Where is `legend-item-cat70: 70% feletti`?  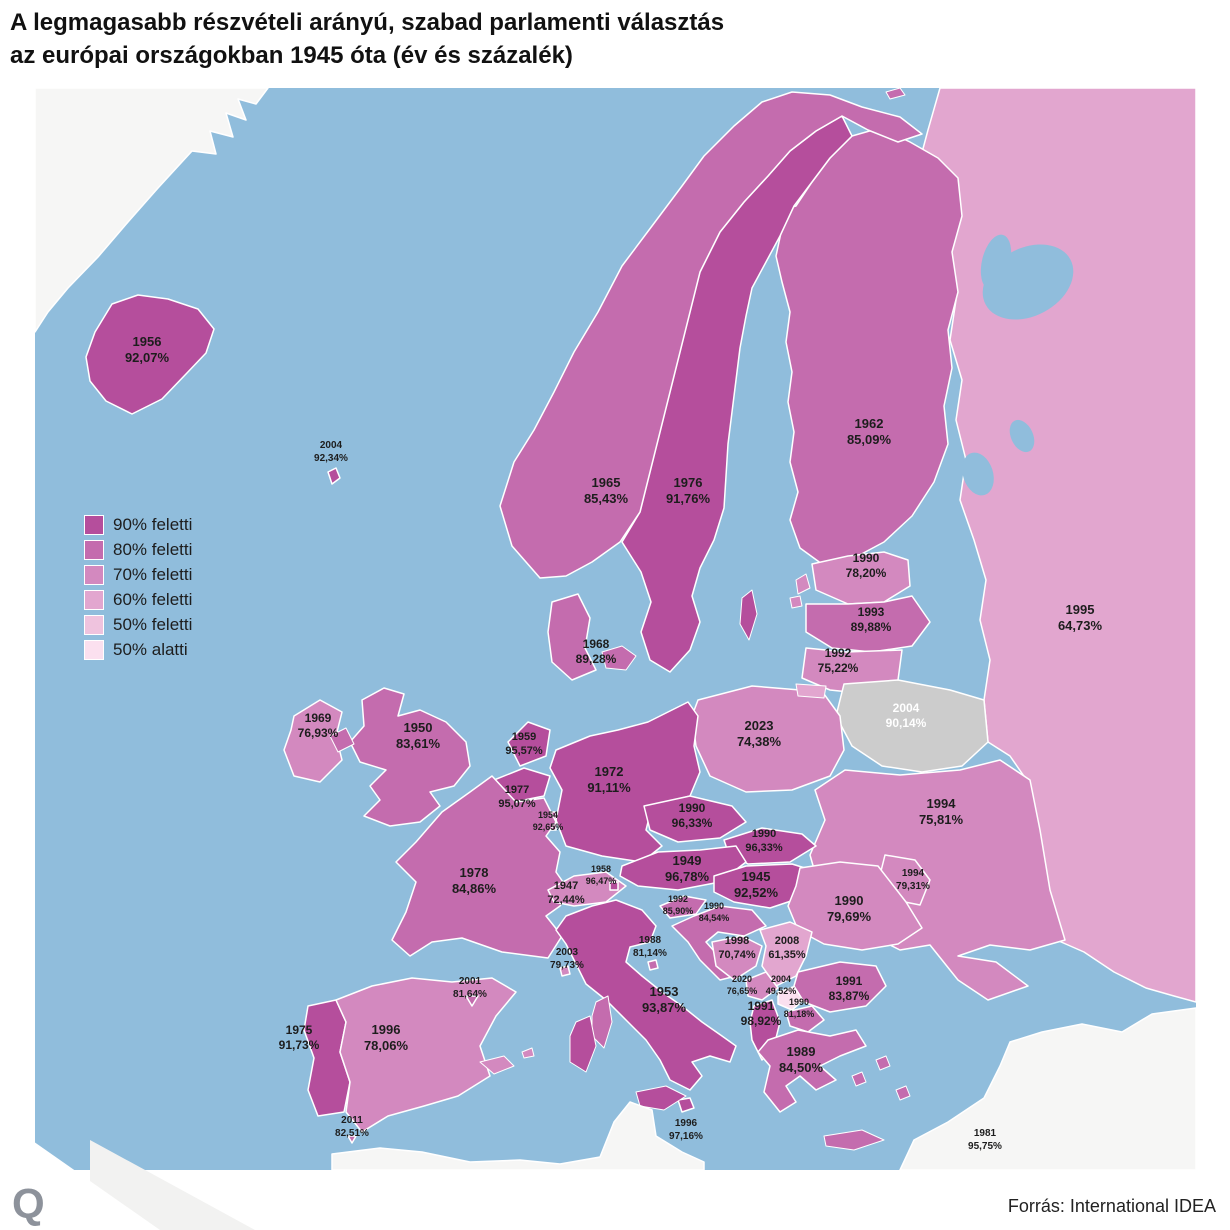 legend-item-cat70: 70% feletti is located at coordinates (138, 575).